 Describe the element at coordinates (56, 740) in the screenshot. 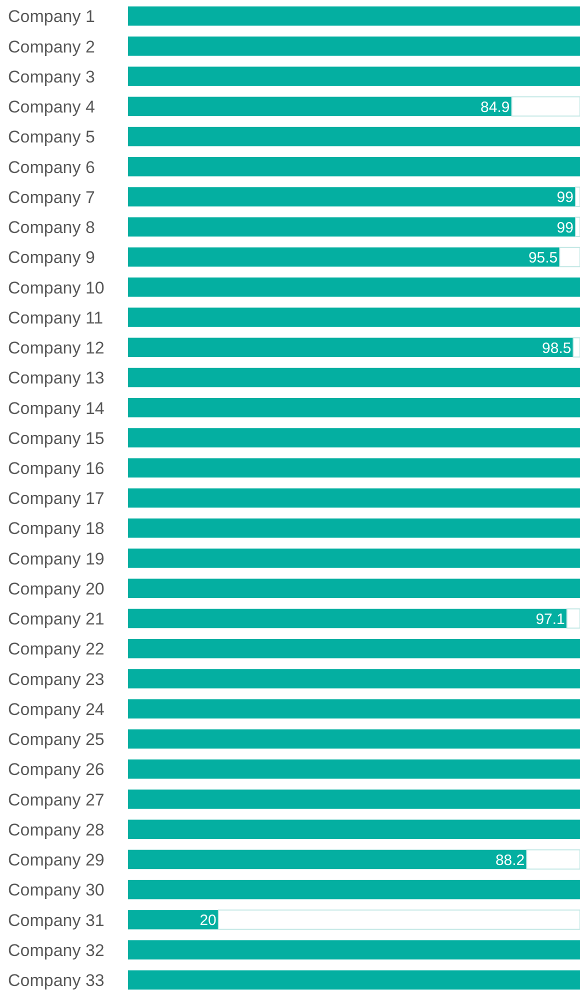

I see `y-tick-label: Company 25` at that location.